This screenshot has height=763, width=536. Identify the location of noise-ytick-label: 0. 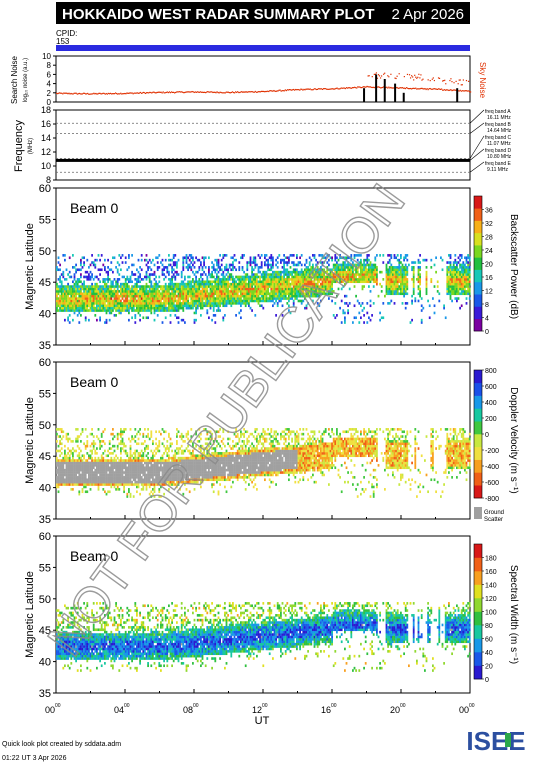
(49, 102).